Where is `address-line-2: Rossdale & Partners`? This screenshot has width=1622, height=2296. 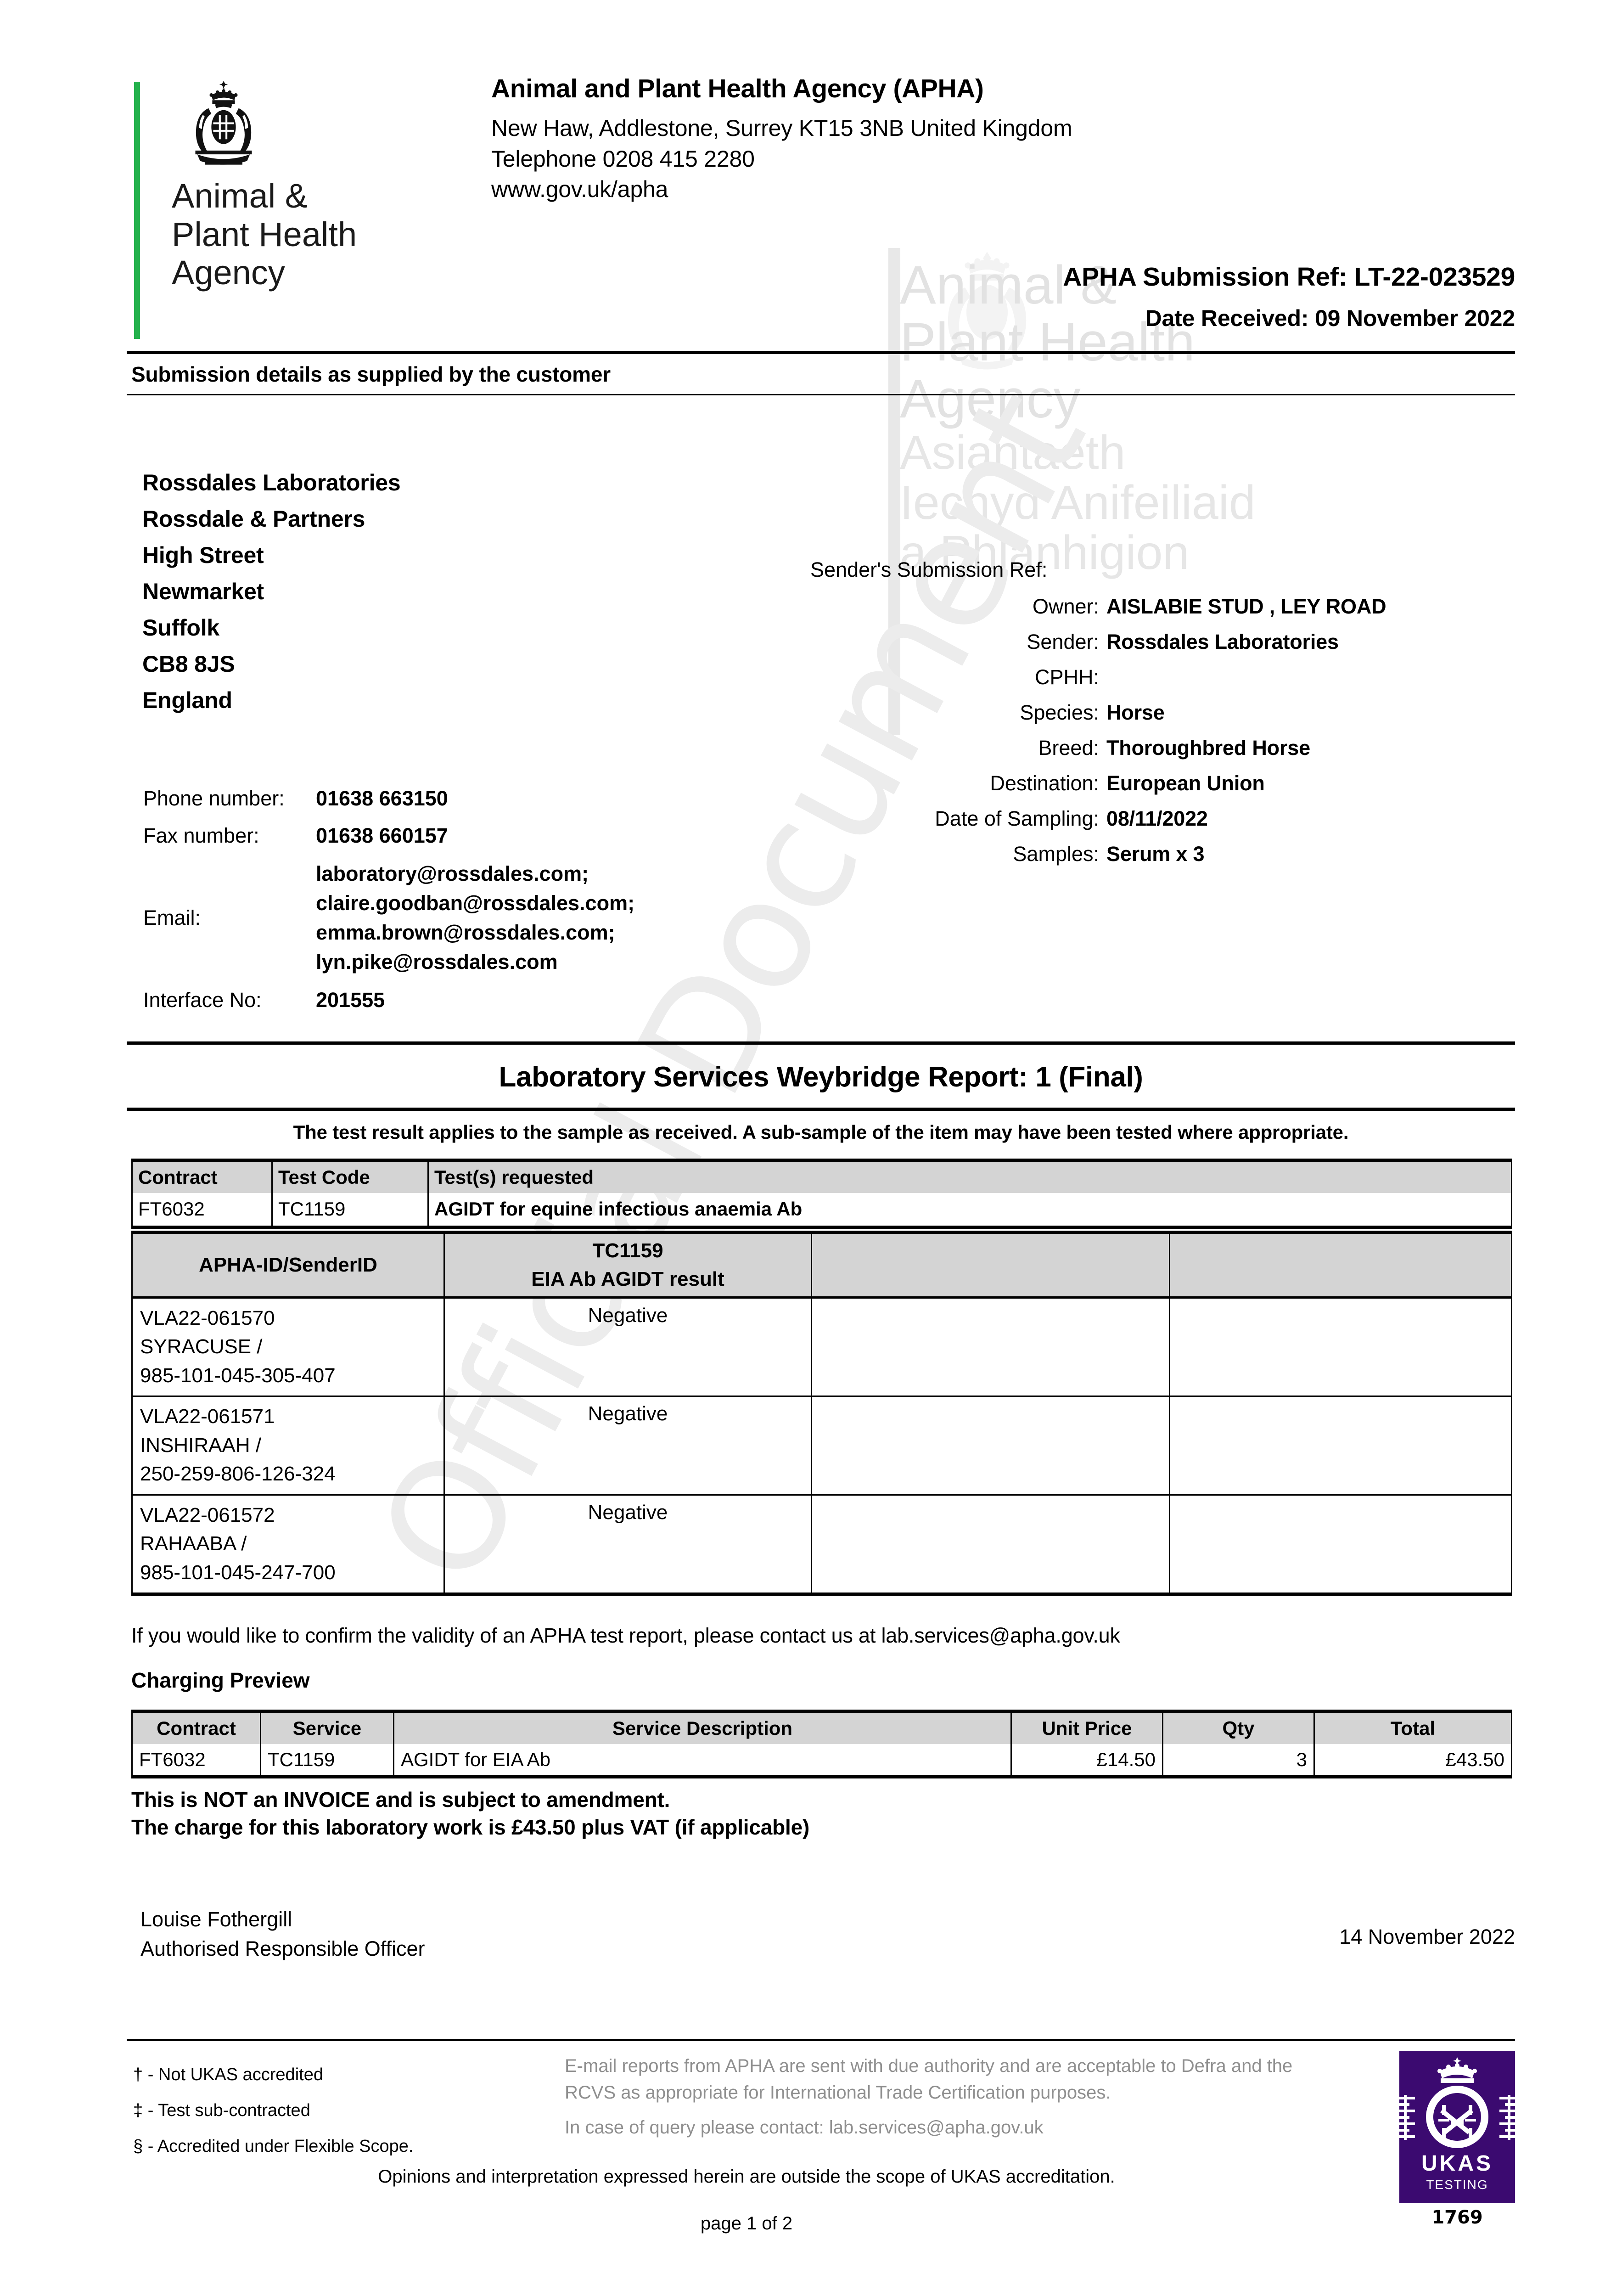
address-line-2: Rossdale & Partners is located at coordinates (253, 519).